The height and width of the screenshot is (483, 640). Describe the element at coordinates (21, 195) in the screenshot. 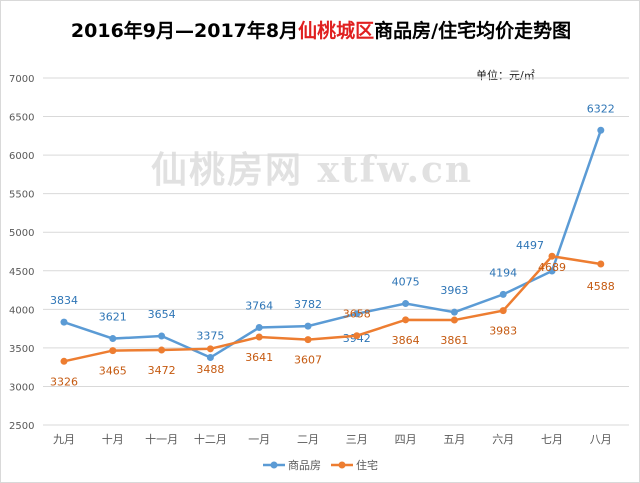

I see `y-tick-label: 5500` at that location.